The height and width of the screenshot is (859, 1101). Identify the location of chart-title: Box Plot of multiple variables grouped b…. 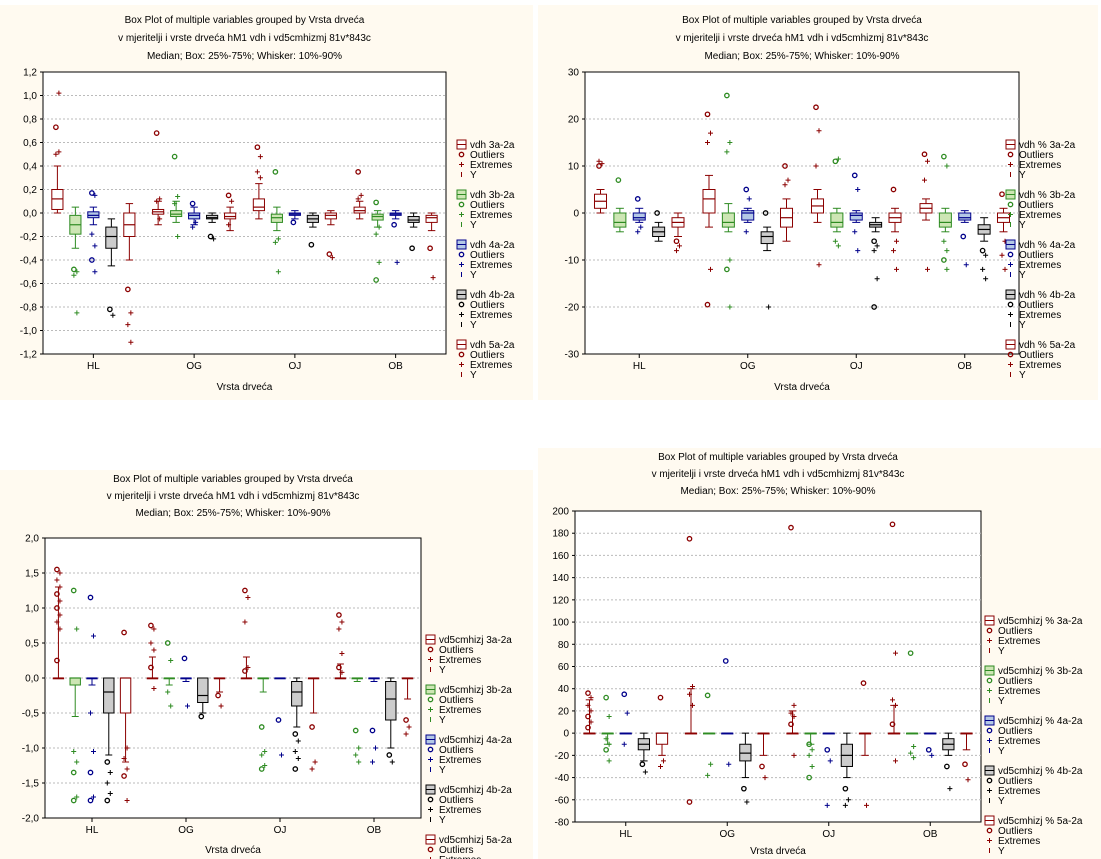
(778, 457).